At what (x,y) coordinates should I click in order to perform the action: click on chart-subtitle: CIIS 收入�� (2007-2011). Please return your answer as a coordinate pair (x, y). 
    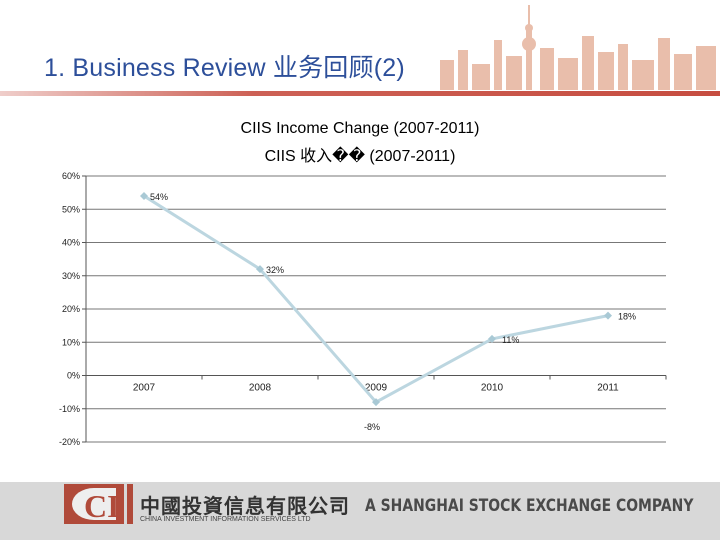
    Looking at the image, I should click on (360, 156).